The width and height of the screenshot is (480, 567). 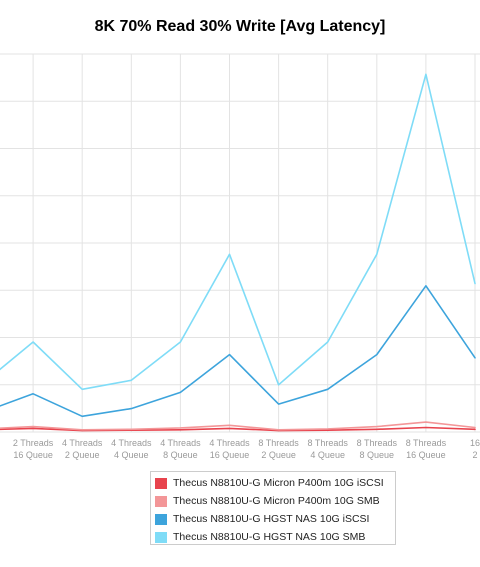 I want to click on legend-label: Thecus N8810U-G Micron P400m 10G iSCSI, so click(x=278, y=483).